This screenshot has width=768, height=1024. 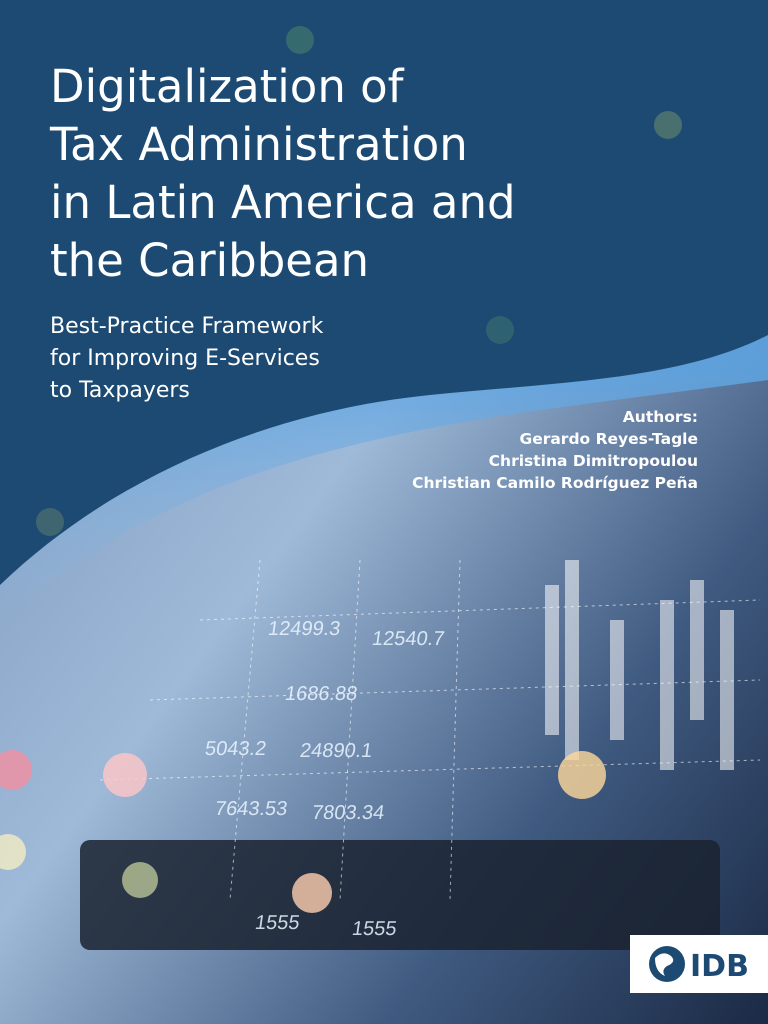 I want to click on logo-text: IDB, so click(x=719, y=966).